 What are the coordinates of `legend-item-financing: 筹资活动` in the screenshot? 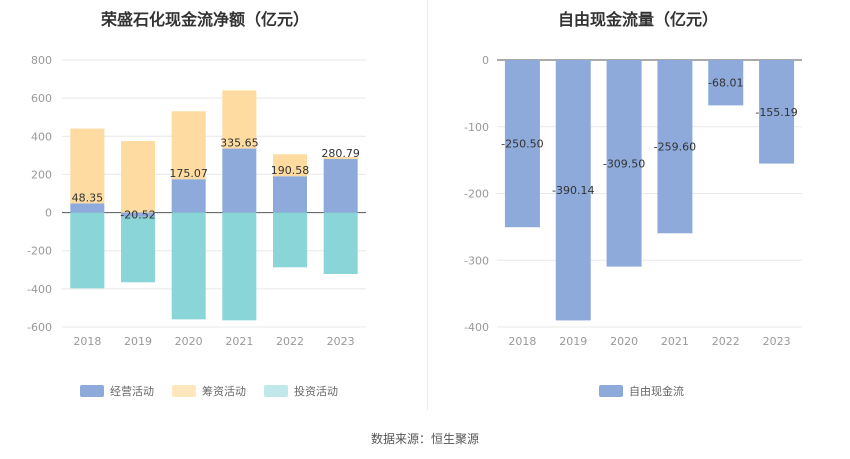 It's located at (209, 391).